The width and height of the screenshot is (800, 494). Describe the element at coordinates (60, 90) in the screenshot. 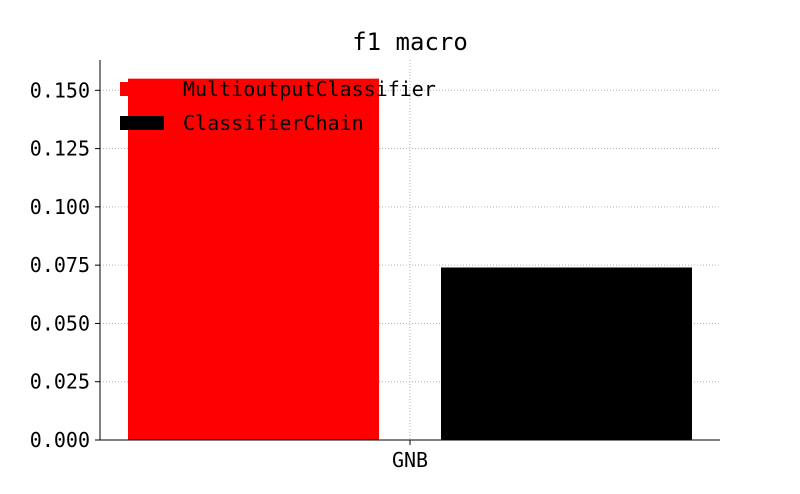

I see `y-tick-label: 0.150` at that location.